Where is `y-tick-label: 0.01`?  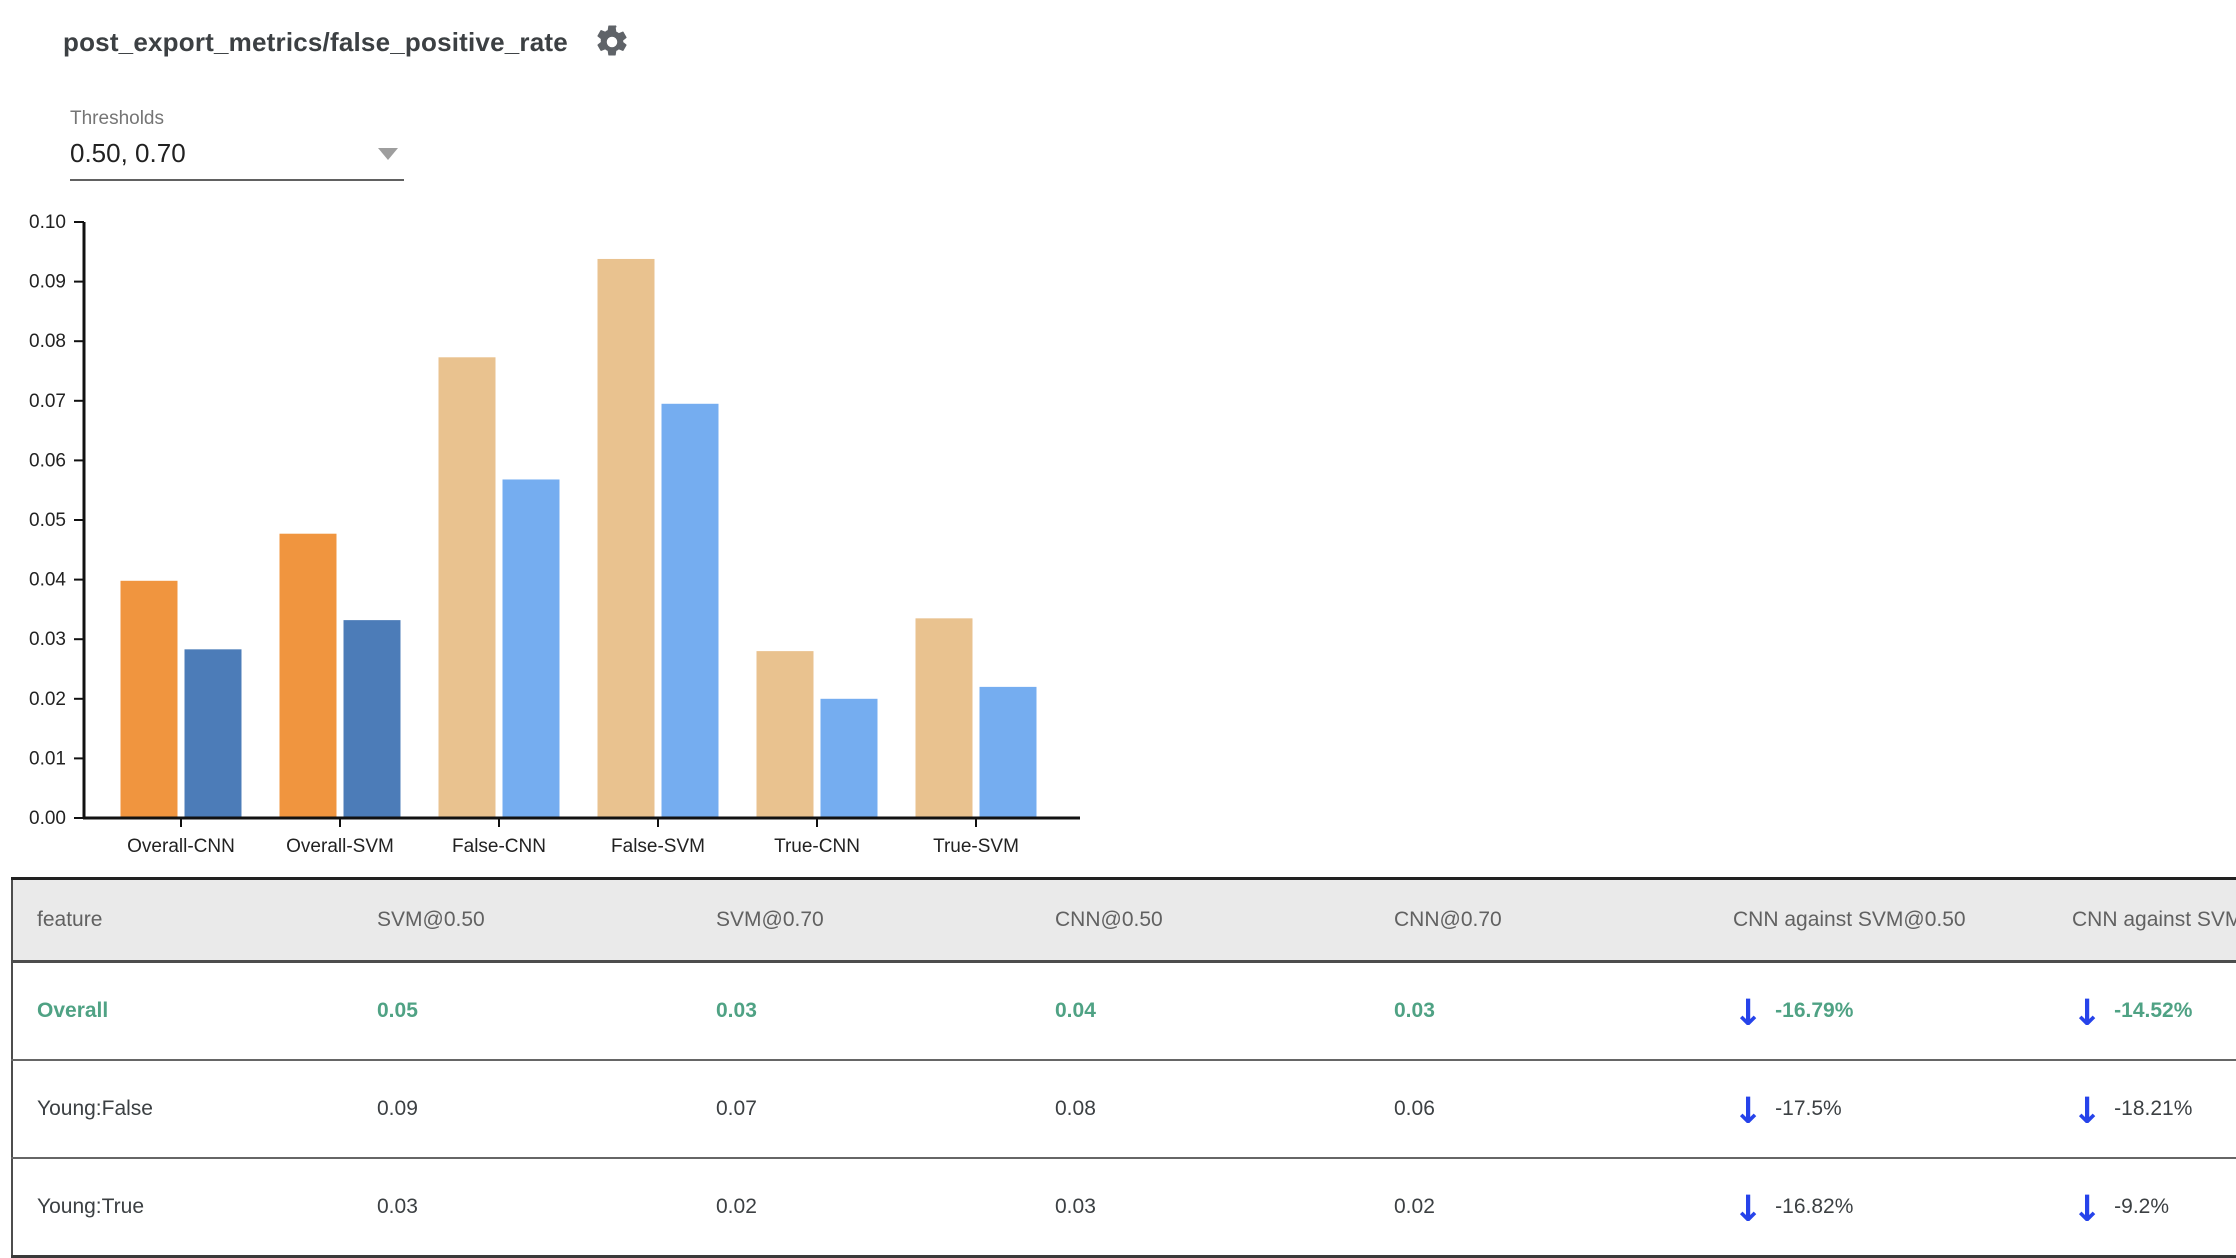 y-tick-label: 0.01 is located at coordinates (47, 758).